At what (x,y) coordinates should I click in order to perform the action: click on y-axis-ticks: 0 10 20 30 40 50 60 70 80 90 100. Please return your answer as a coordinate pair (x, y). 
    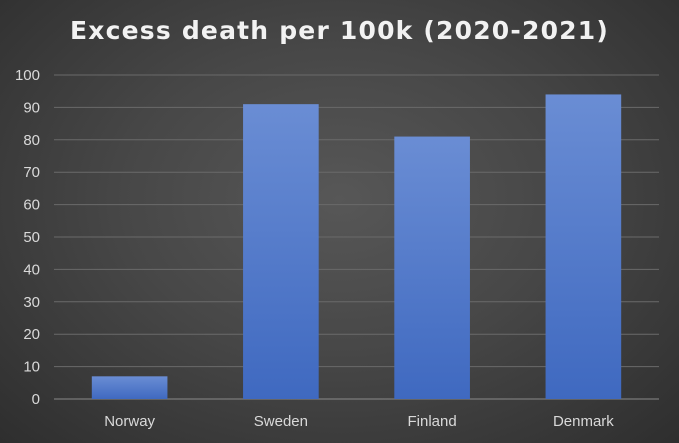
    Looking at the image, I should click on (27, 237).